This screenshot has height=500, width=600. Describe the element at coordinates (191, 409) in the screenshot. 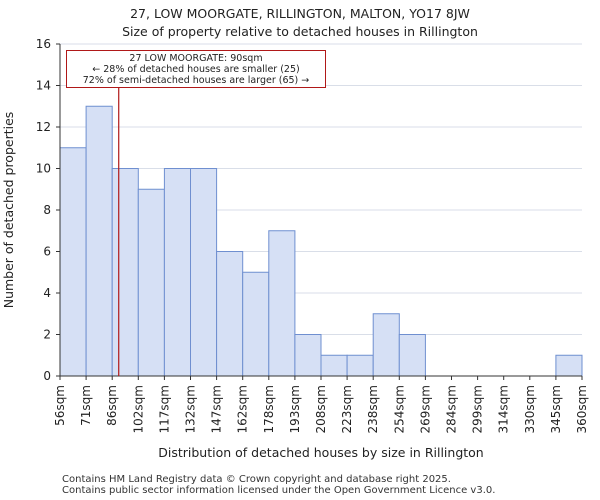

I see `x-tick-label: 132sqm` at that location.